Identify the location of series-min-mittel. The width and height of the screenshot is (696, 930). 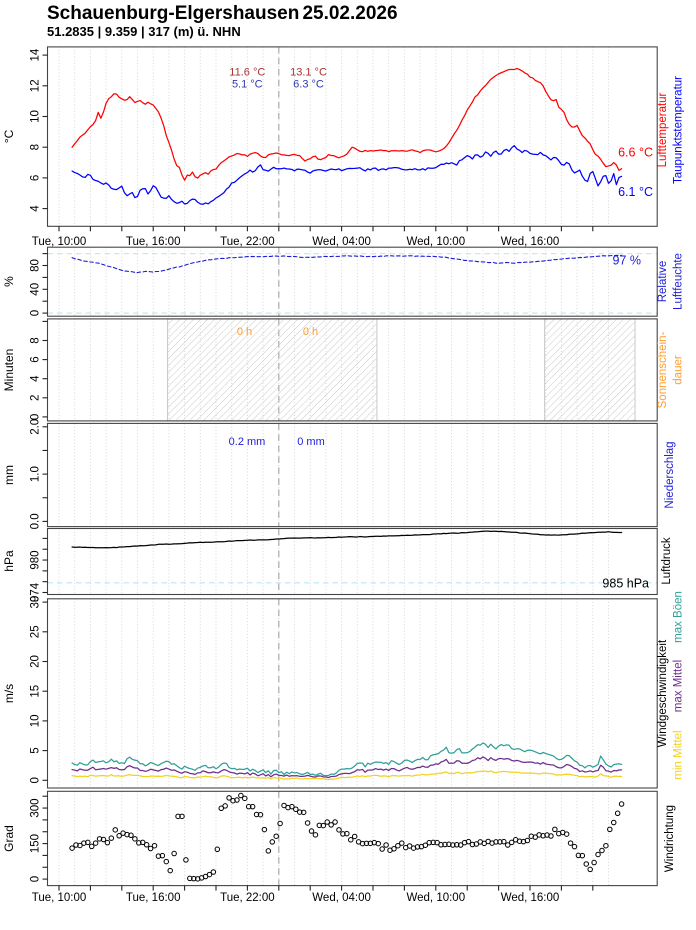
(347, 775).